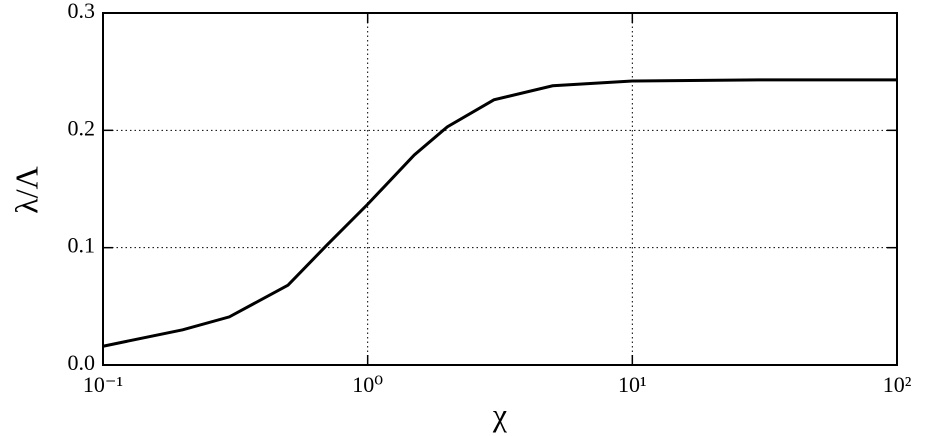  I want to click on y-tick-label: 0.0, so click(82, 362).